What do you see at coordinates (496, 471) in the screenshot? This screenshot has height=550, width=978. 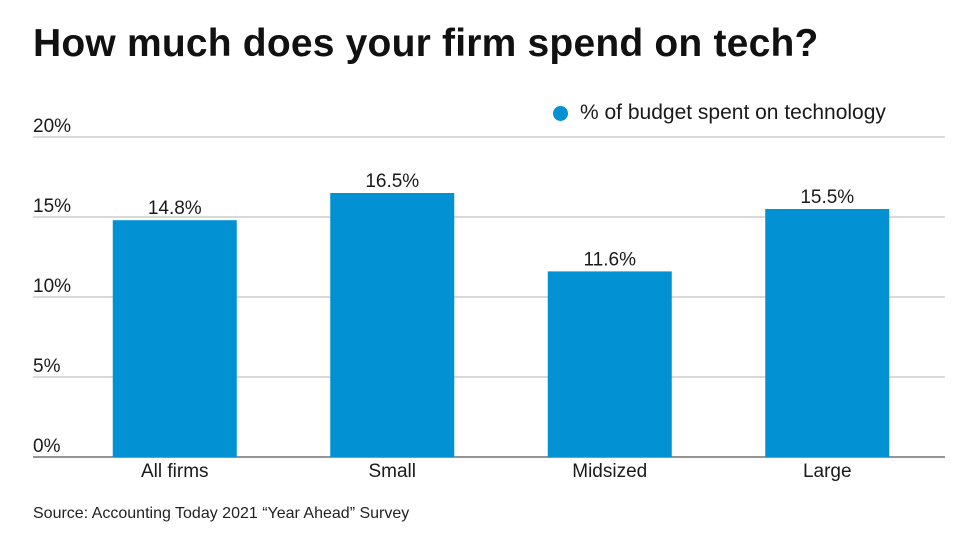 I see `x-axis-categories: All firms Small Midsized Large` at bounding box center [496, 471].